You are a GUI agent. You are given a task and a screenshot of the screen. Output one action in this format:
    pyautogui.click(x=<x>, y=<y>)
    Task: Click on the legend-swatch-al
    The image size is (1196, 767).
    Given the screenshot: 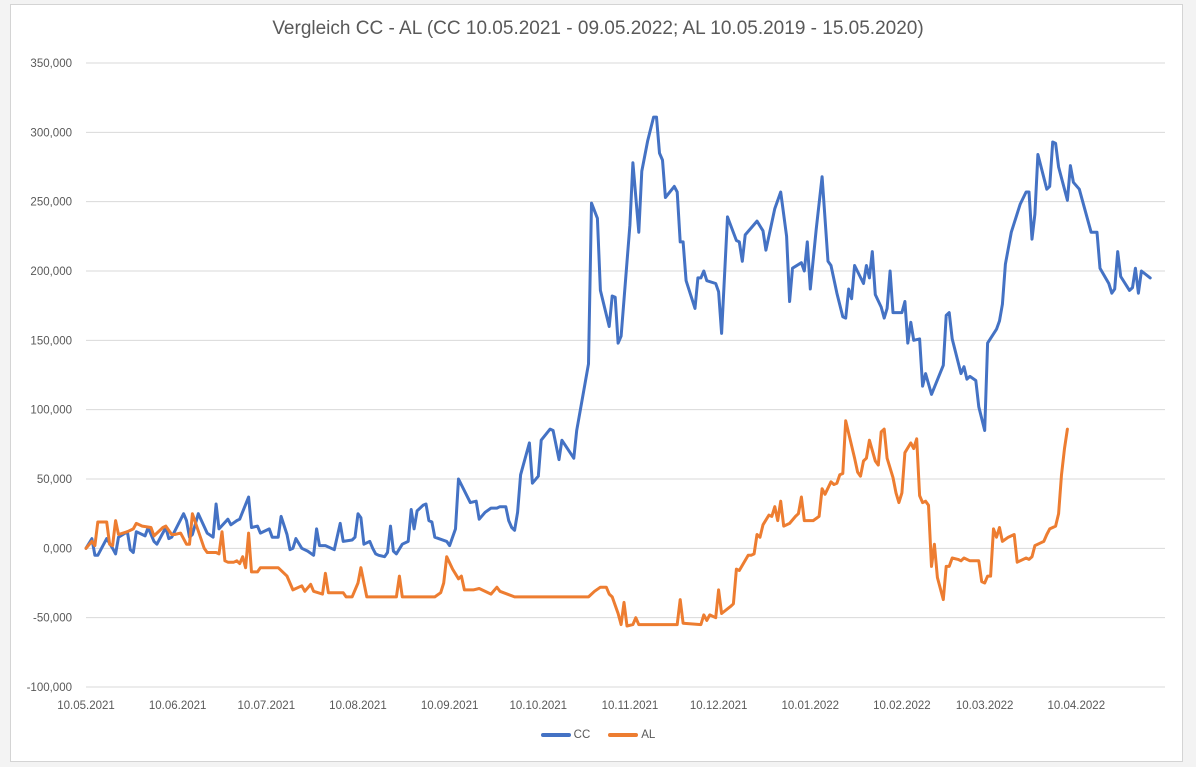 What is the action you would take?
    pyautogui.click(x=623, y=735)
    